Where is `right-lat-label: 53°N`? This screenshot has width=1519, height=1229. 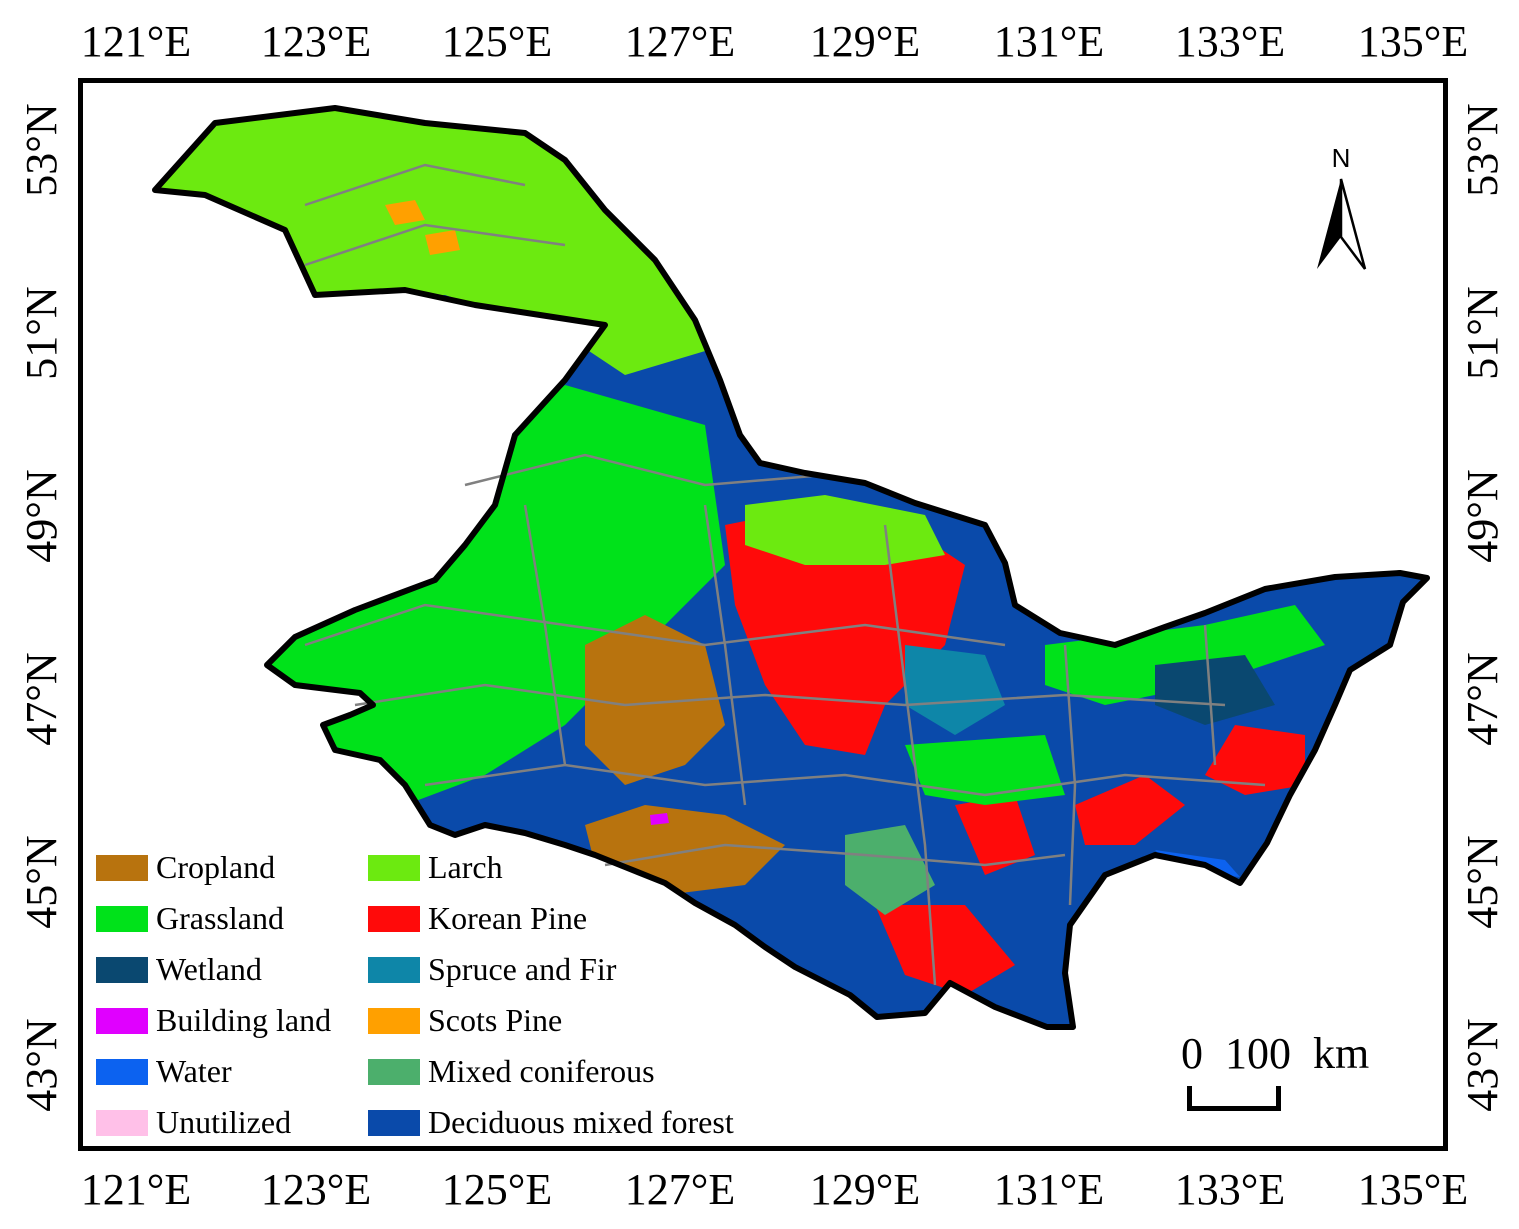 right-lat-label: 53°N is located at coordinates (1482, 150).